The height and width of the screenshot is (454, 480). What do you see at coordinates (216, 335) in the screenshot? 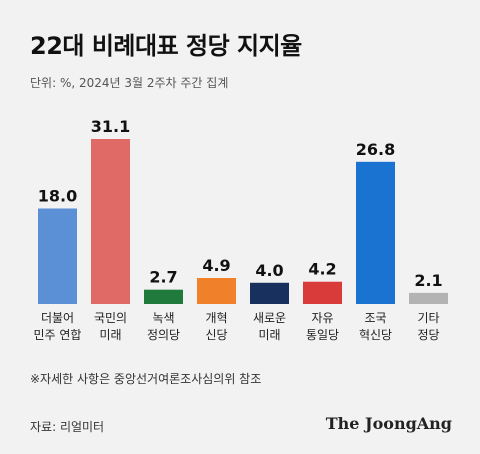
I see `category-label: 신당` at bounding box center [216, 335].